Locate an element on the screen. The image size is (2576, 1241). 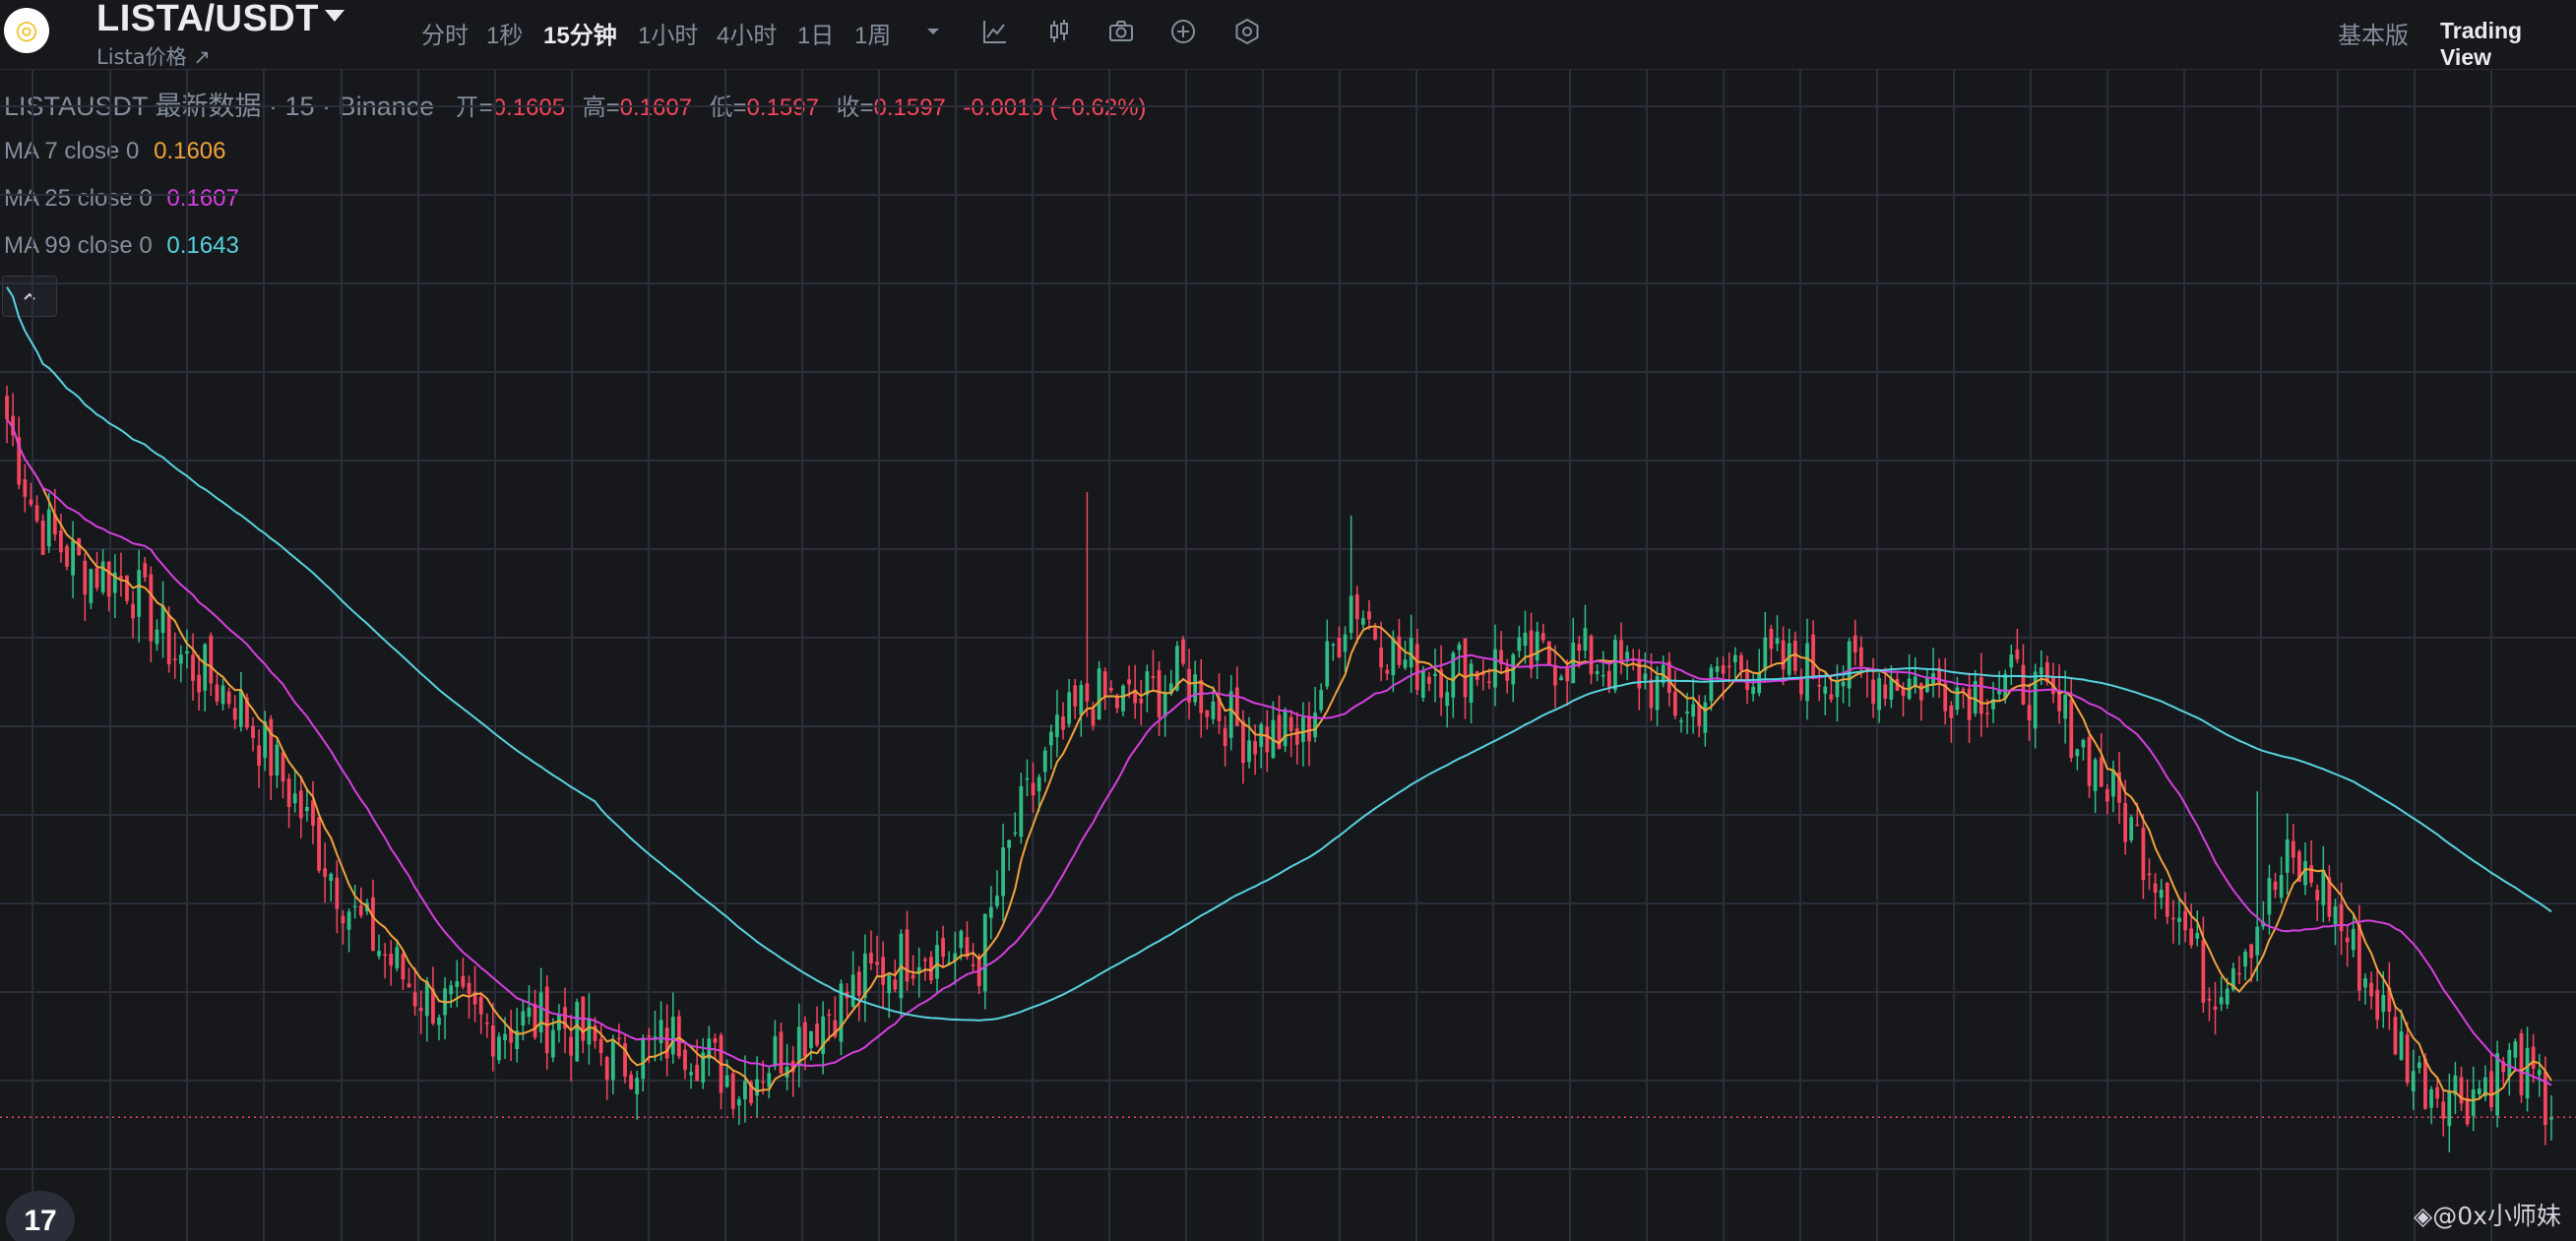
ma25-legend: MA 25 close 0 0.1607 is located at coordinates (121, 199).